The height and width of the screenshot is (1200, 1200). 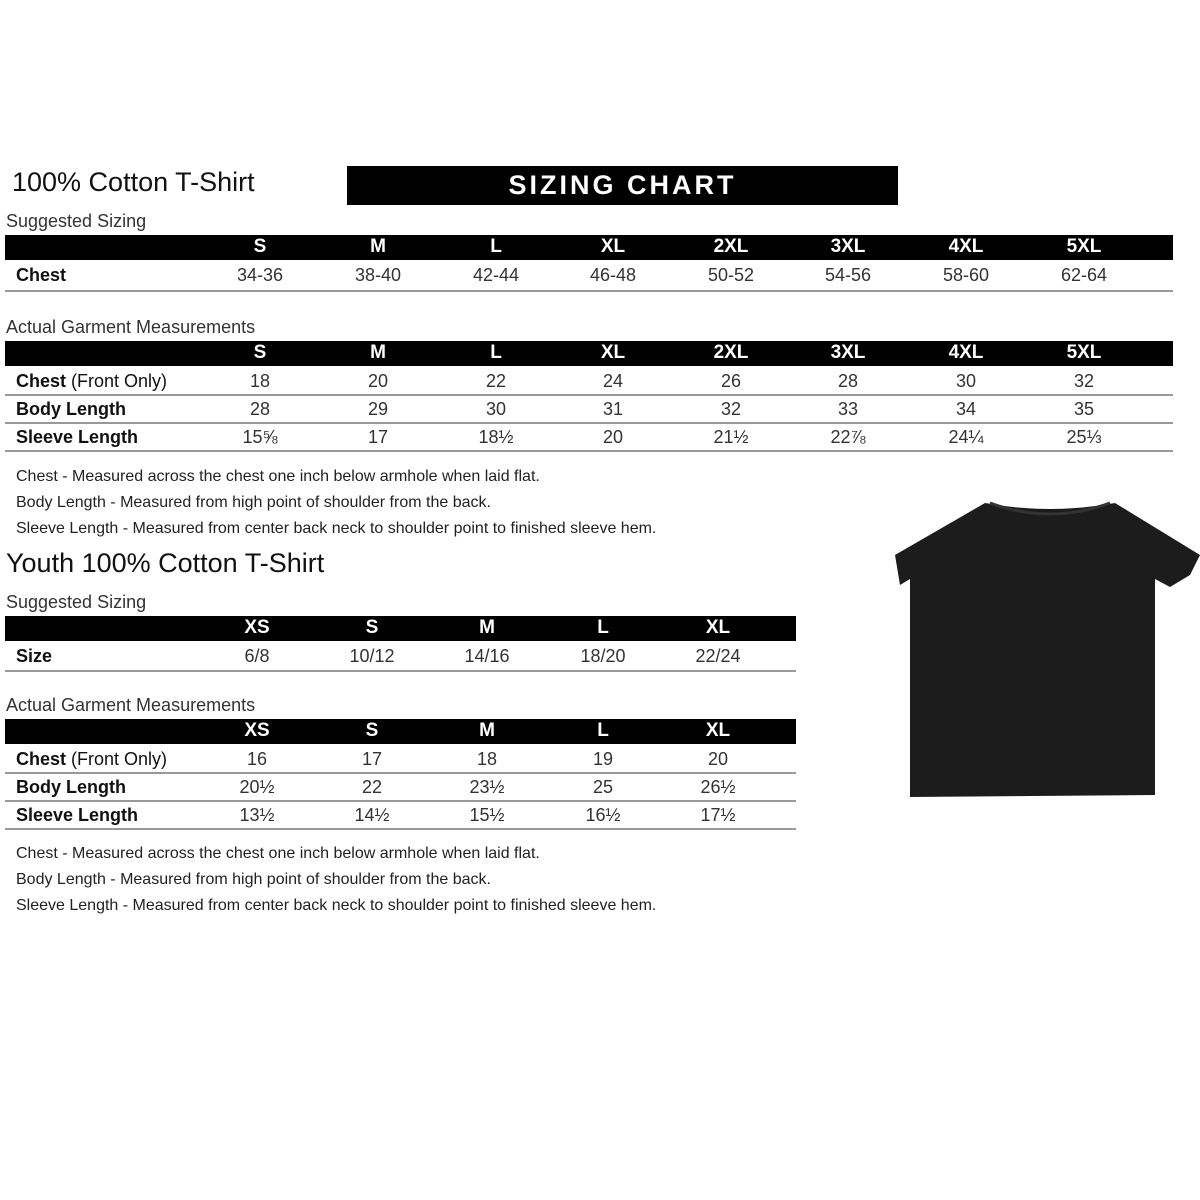 I want to click on table-cell: 15½, so click(x=487, y=815).